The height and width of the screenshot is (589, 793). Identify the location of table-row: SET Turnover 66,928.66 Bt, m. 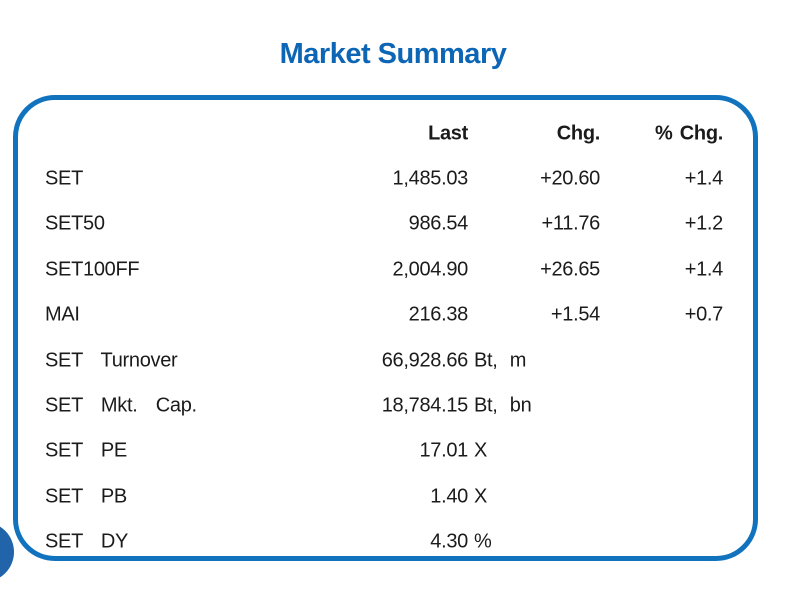
(385, 360).